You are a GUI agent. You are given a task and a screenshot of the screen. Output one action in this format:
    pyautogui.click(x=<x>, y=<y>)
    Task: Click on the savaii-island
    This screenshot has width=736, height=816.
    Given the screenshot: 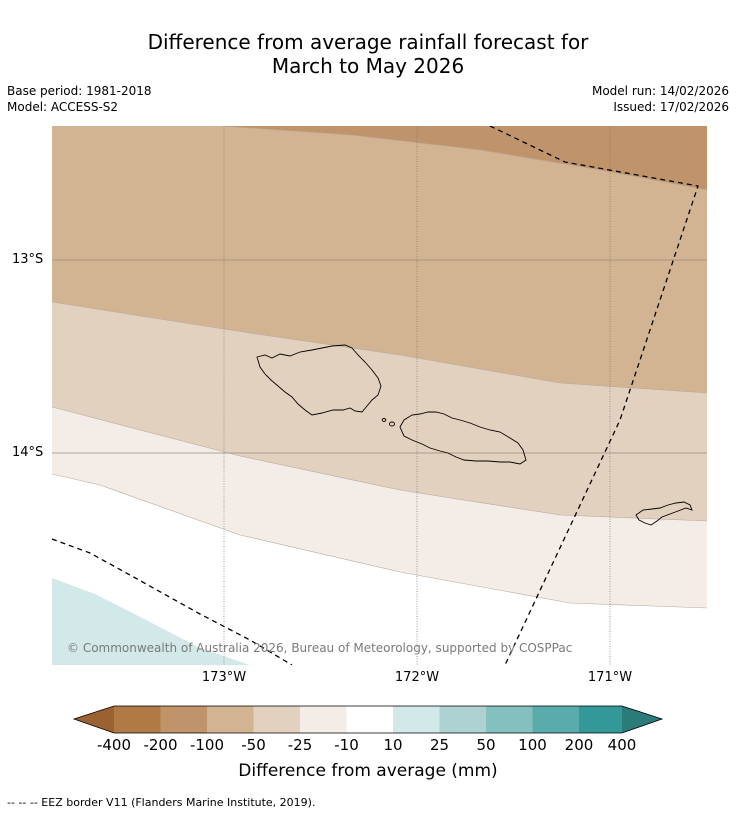 What is the action you would take?
    pyautogui.click(x=319, y=380)
    